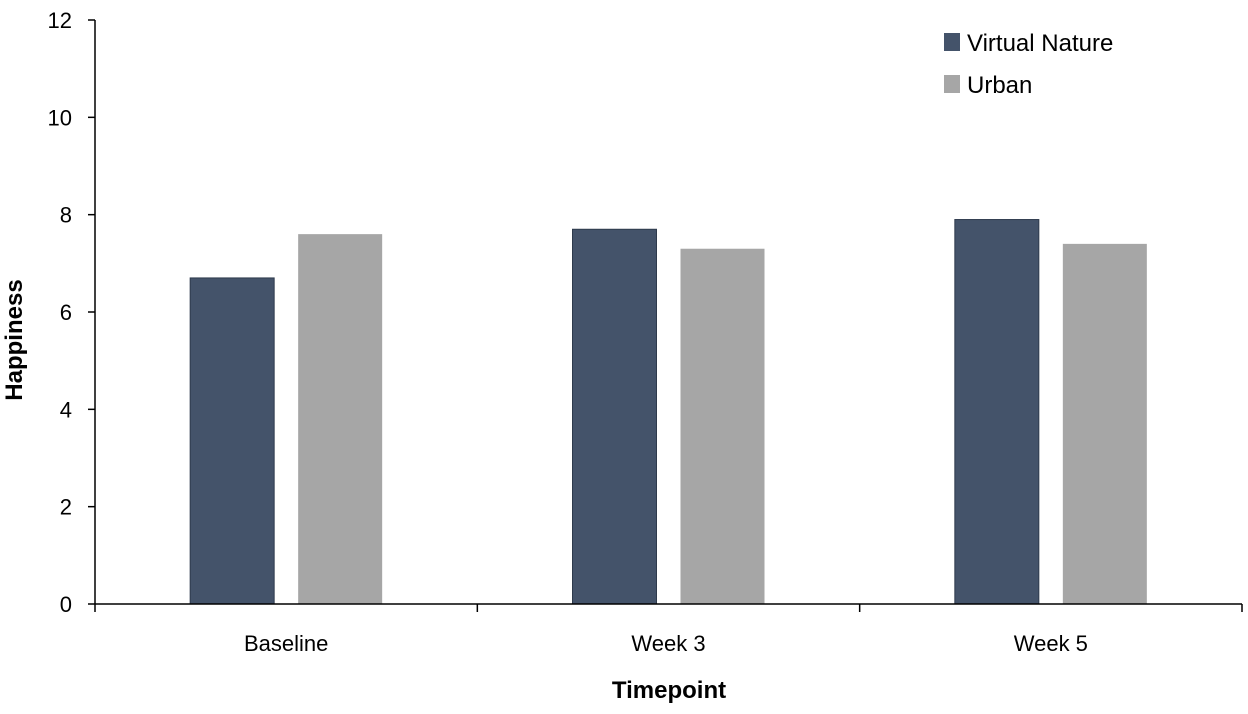 This screenshot has width=1248, height=714. What do you see at coordinates (668, 630) in the screenshot?
I see `x-ticks-group: Baseline Week 3 Week 5` at bounding box center [668, 630].